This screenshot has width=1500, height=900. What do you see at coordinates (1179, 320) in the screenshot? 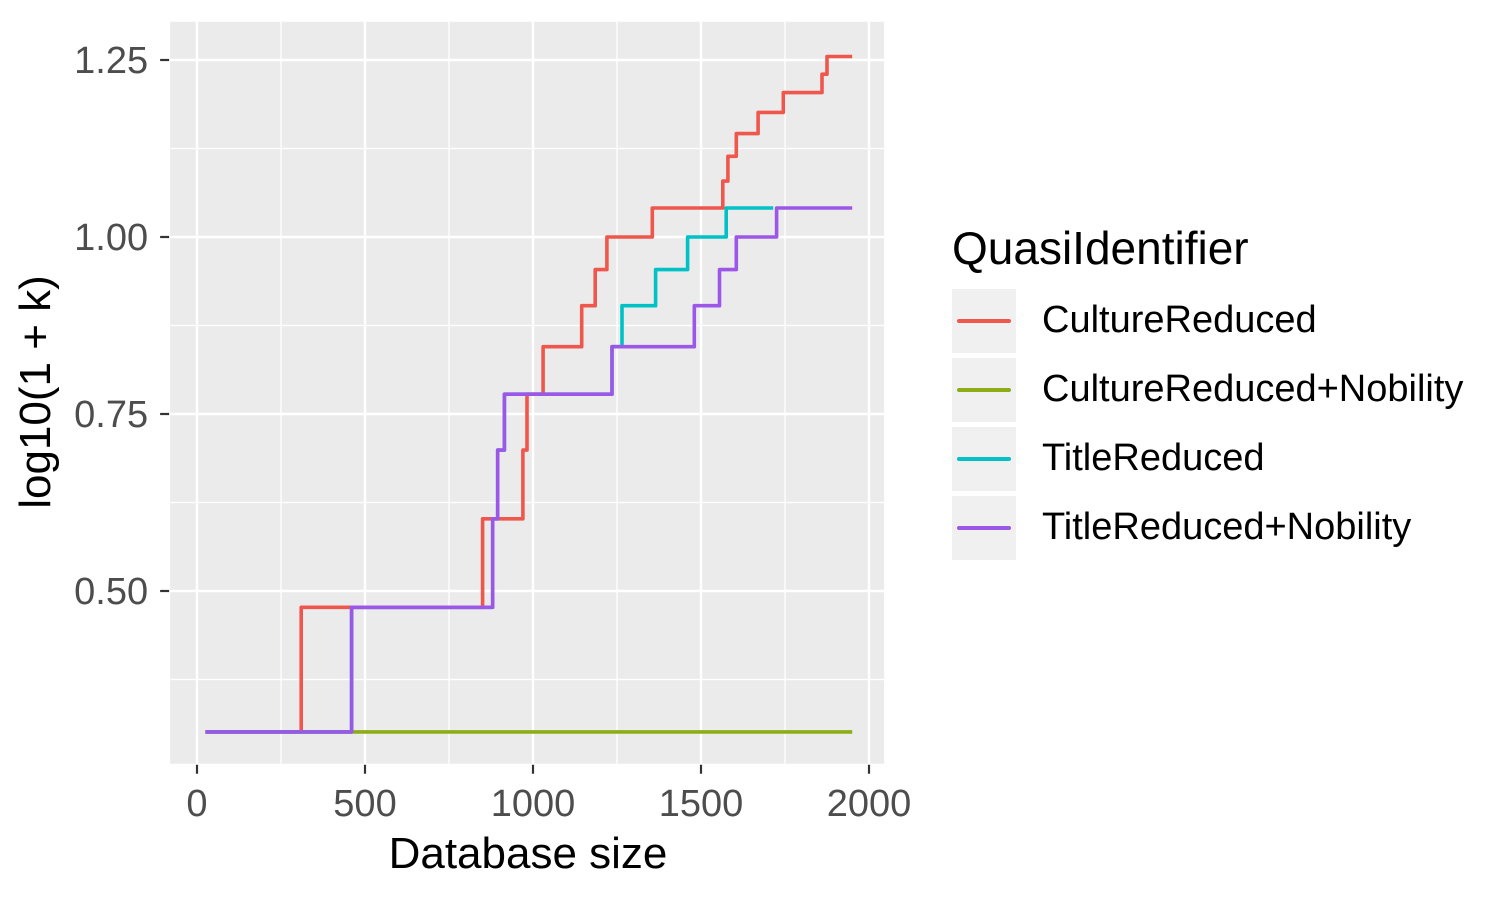
I see `legend-label: CultureReduced` at bounding box center [1179, 320].